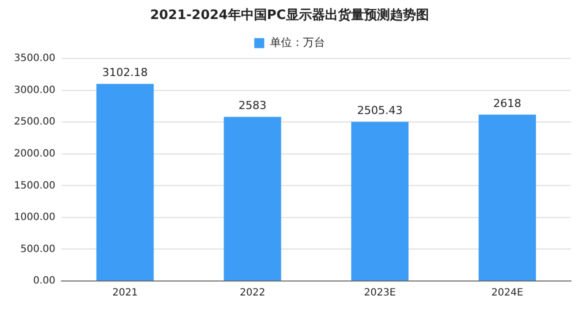  What do you see at coordinates (125, 293) in the screenshot?
I see `x-tick-label: 2021` at bounding box center [125, 293].